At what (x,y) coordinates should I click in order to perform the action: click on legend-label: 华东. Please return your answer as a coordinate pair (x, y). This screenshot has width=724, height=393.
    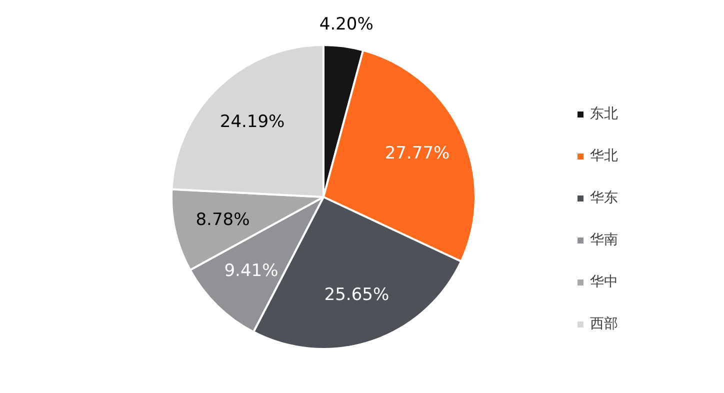
    Looking at the image, I should click on (604, 198).